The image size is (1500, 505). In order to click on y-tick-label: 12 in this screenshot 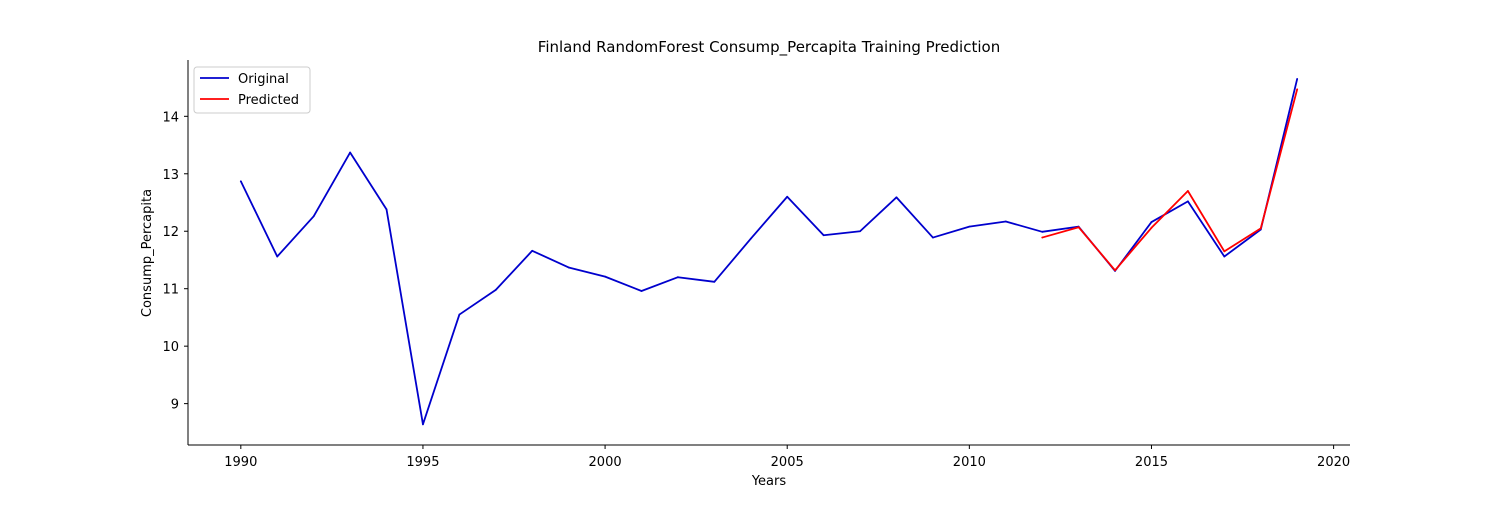, I will do `click(170, 232)`.